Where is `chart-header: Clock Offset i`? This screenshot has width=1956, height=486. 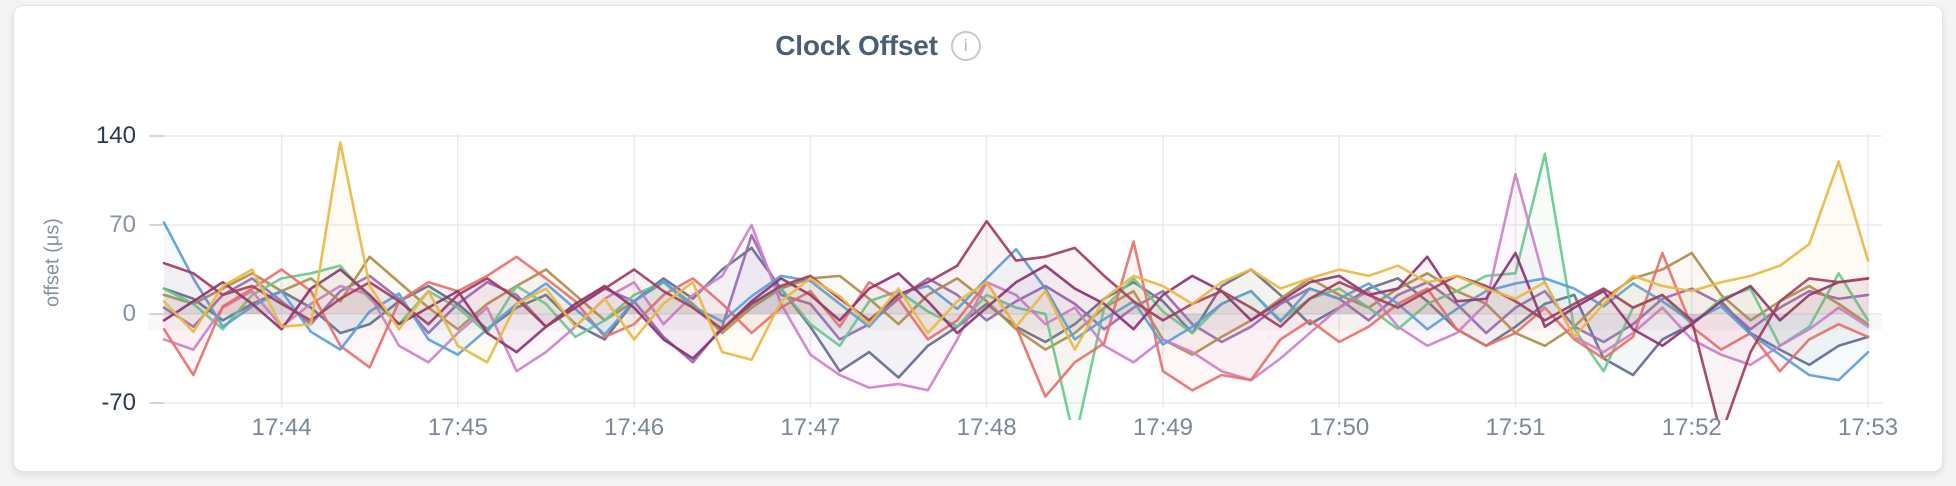
chart-header: Clock Offset i is located at coordinates (878, 34).